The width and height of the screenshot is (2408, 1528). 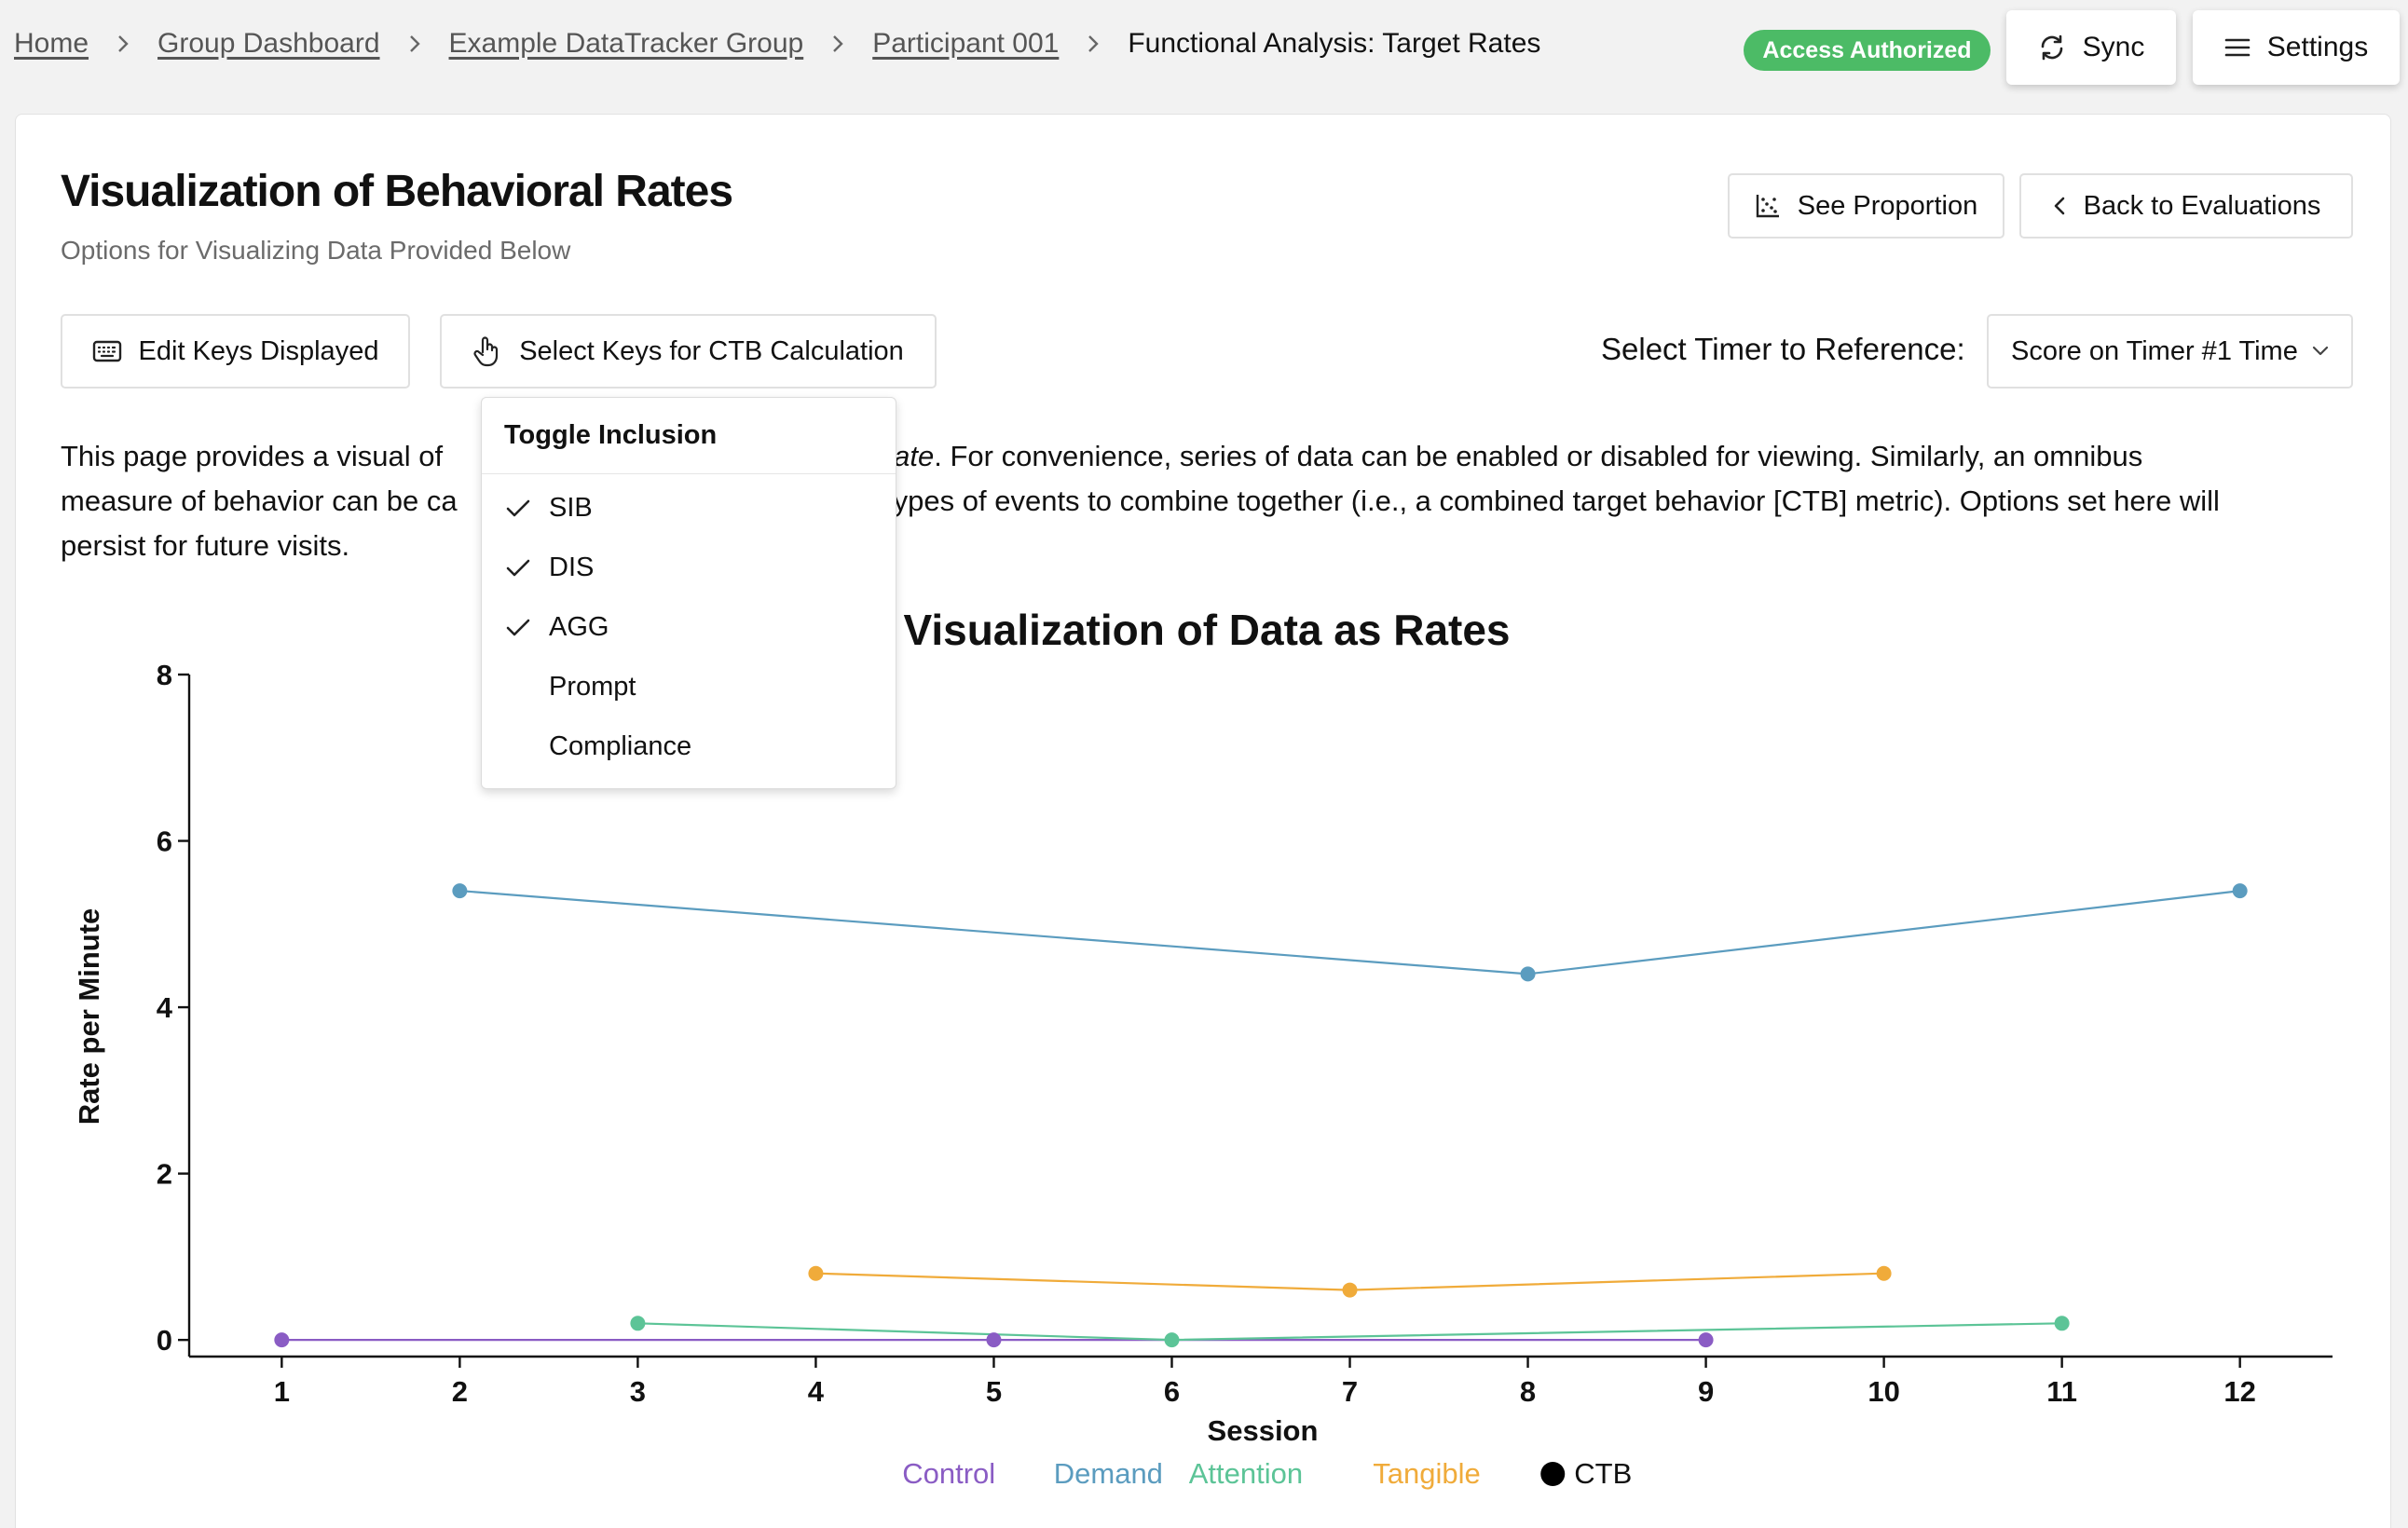 What do you see at coordinates (689, 436) in the screenshot?
I see `dropdown-header: Toggle Inclusion` at bounding box center [689, 436].